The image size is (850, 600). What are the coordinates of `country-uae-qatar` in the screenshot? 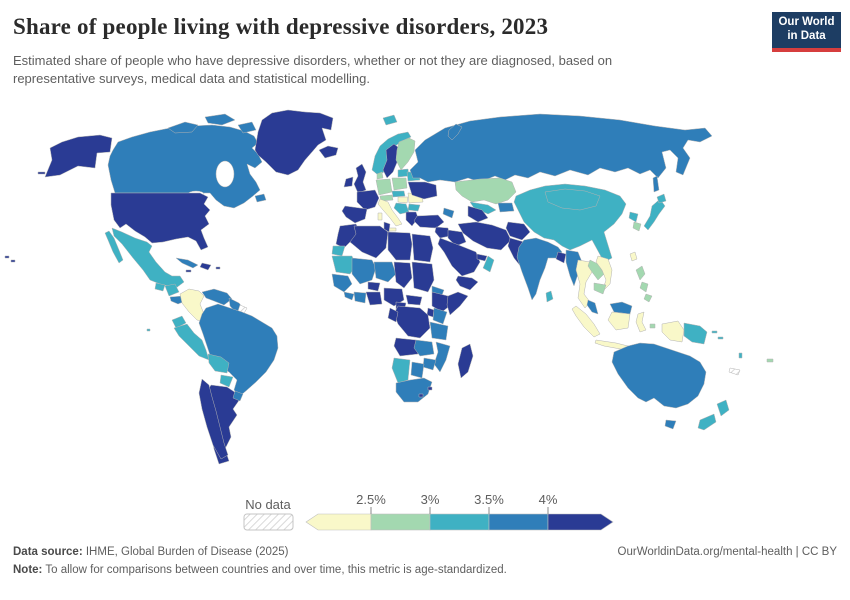 It's located at (482, 257).